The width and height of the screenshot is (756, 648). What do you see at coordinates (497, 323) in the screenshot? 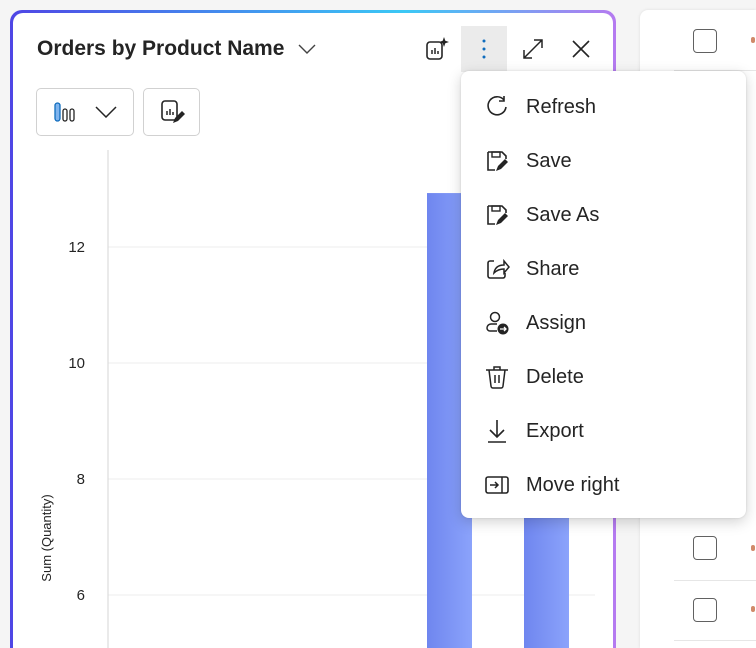
I see `assign-icon` at bounding box center [497, 323].